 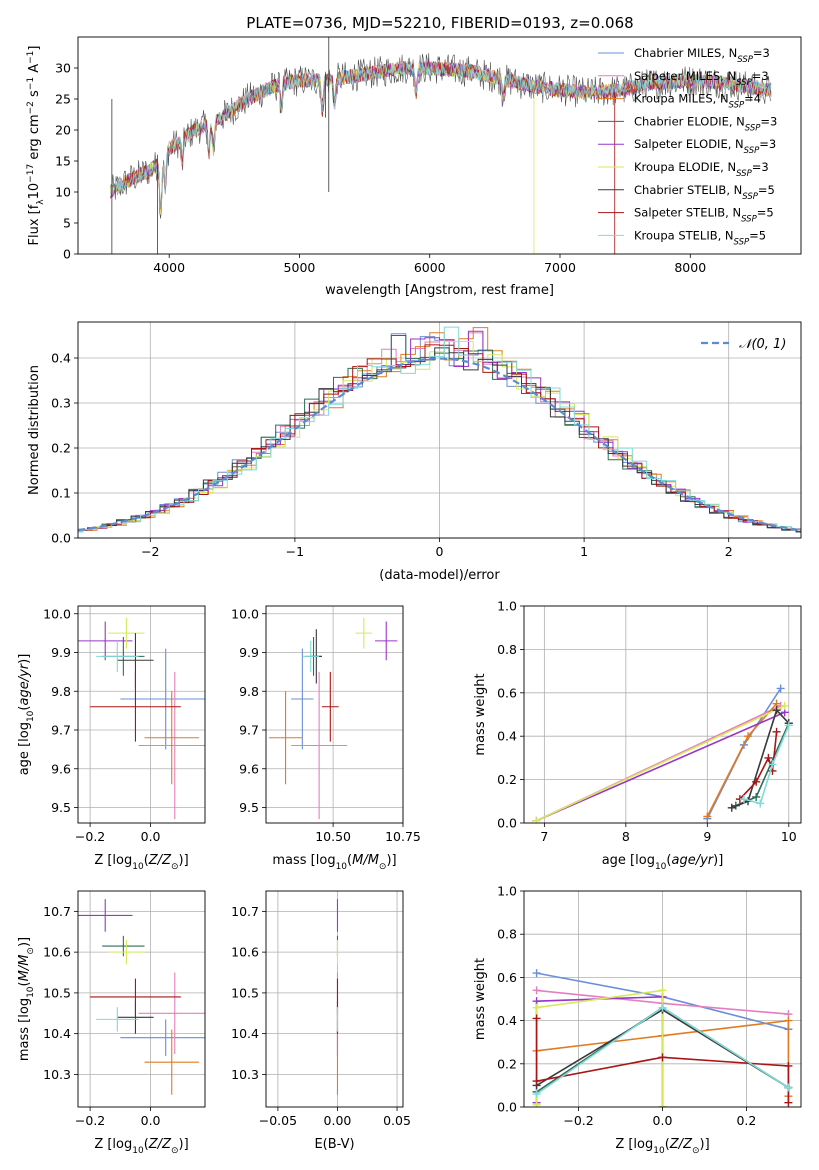 What do you see at coordinates (295, 551) in the screenshot?
I see `residuals-xtick-label-1: −1` at bounding box center [295, 551].